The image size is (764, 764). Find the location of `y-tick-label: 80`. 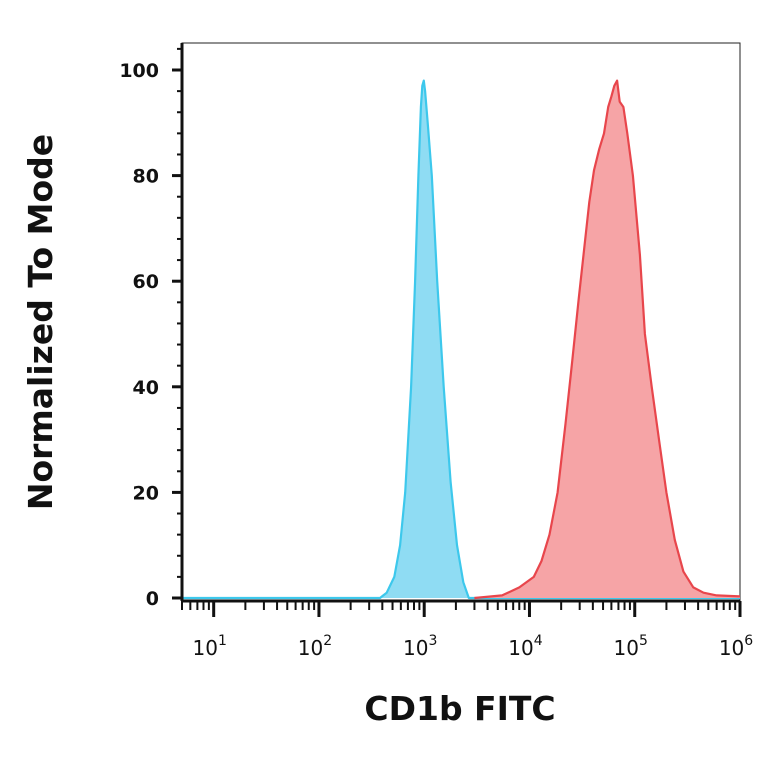

y-tick-label: 80 is located at coordinates (146, 177).